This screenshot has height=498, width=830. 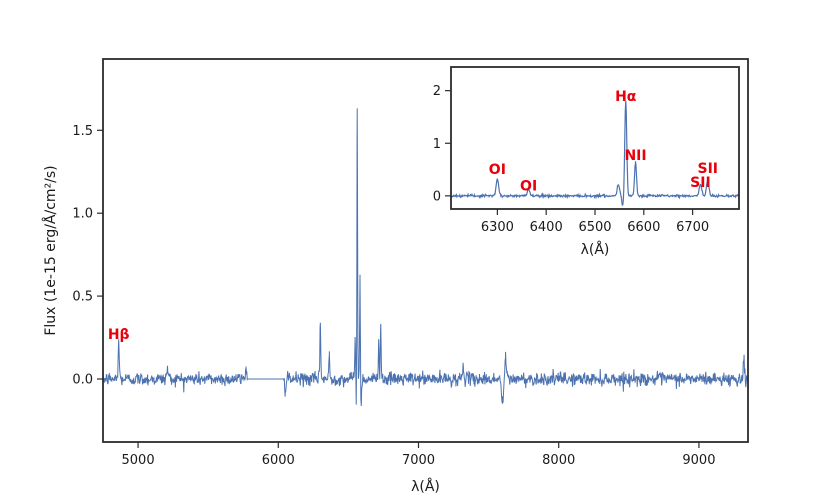 I want to click on inset-ytick-label: 1, so click(x=437, y=144).